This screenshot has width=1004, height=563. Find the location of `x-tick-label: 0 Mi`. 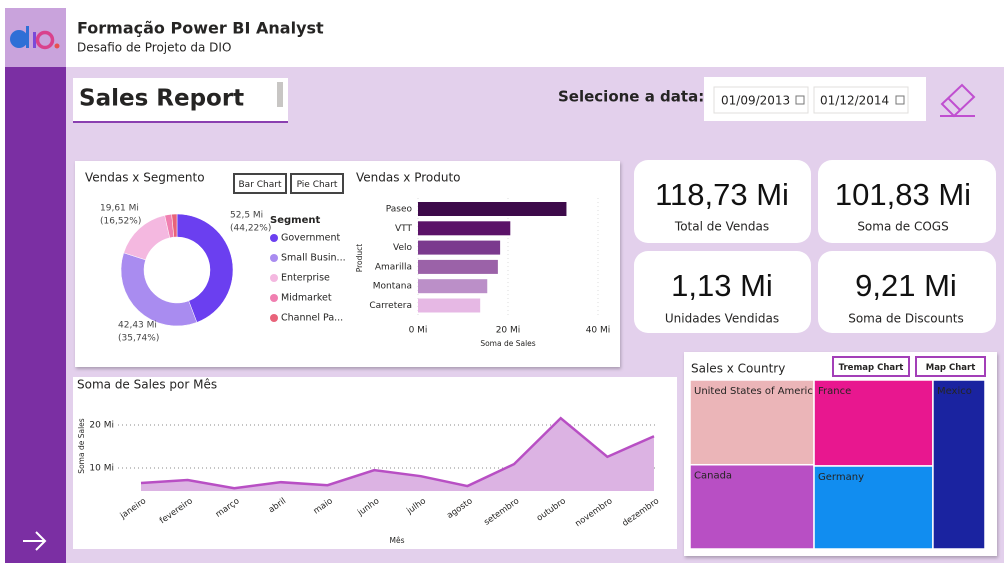

x-tick-label: 0 Mi is located at coordinates (418, 331).